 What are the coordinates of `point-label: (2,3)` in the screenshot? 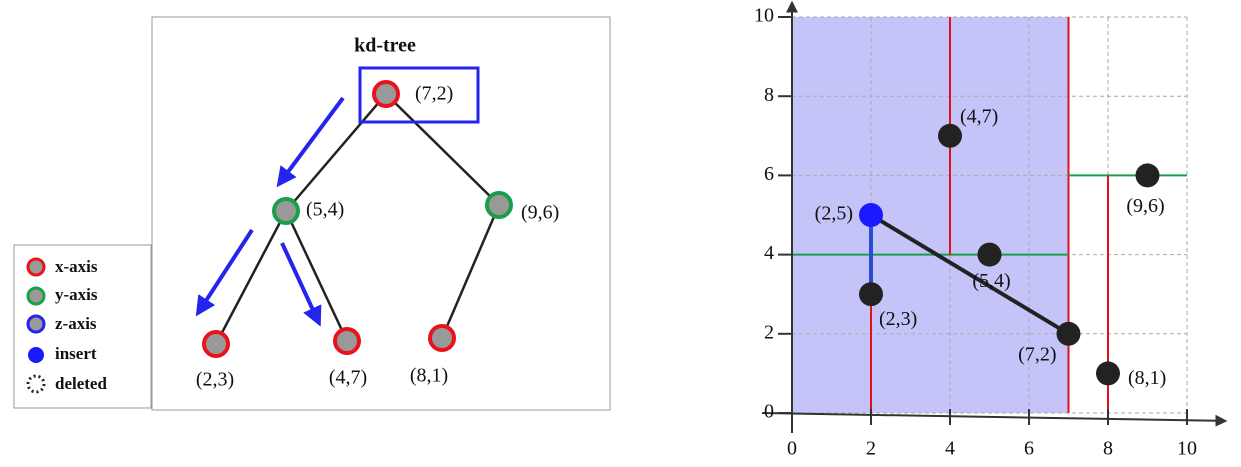 It's located at (898, 319).